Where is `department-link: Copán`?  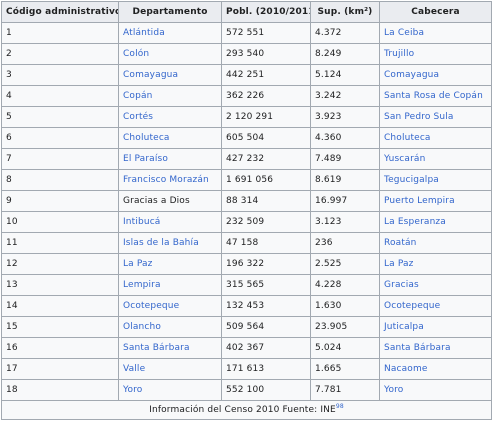
department-link: Copán is located at coordinates (138, 96).